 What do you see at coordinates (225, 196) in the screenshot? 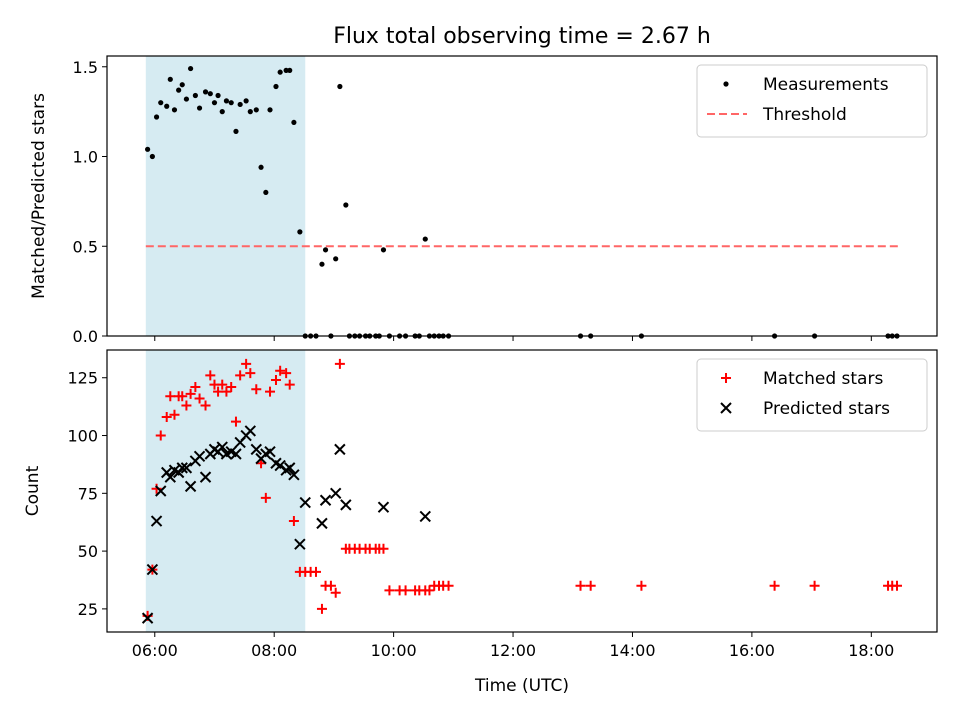
I see `observing-span` at bounding box center [225, 196].